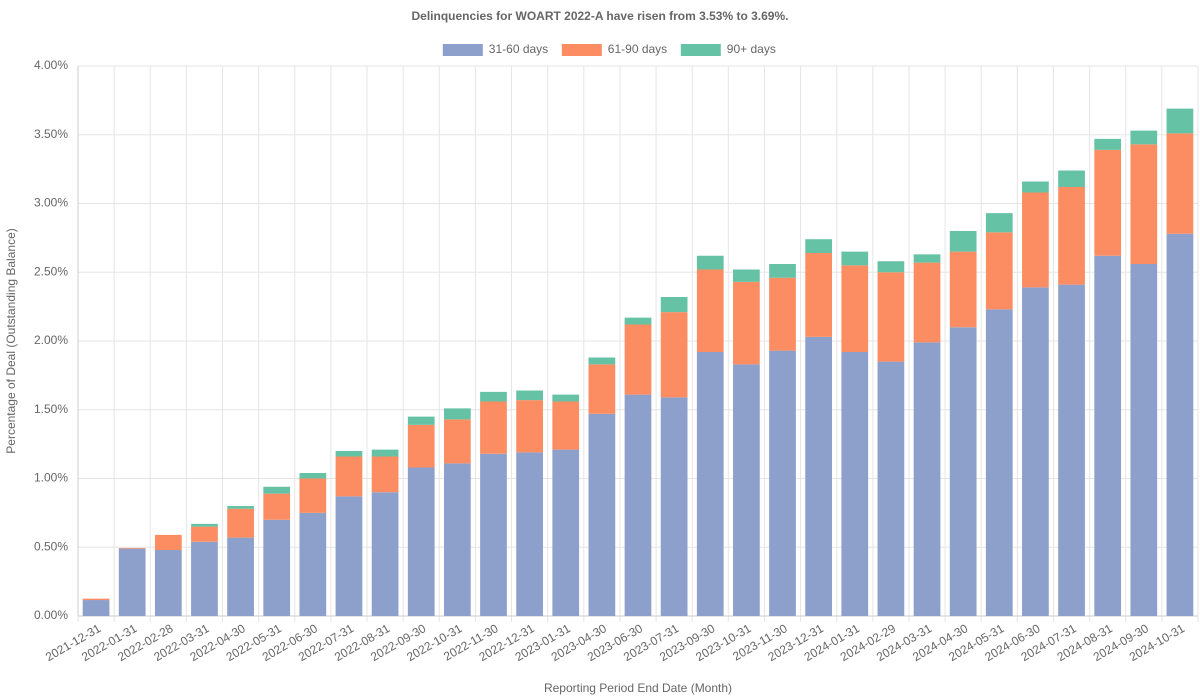  I want to click on y-tick-label: 1.00%, so click(51, 478).